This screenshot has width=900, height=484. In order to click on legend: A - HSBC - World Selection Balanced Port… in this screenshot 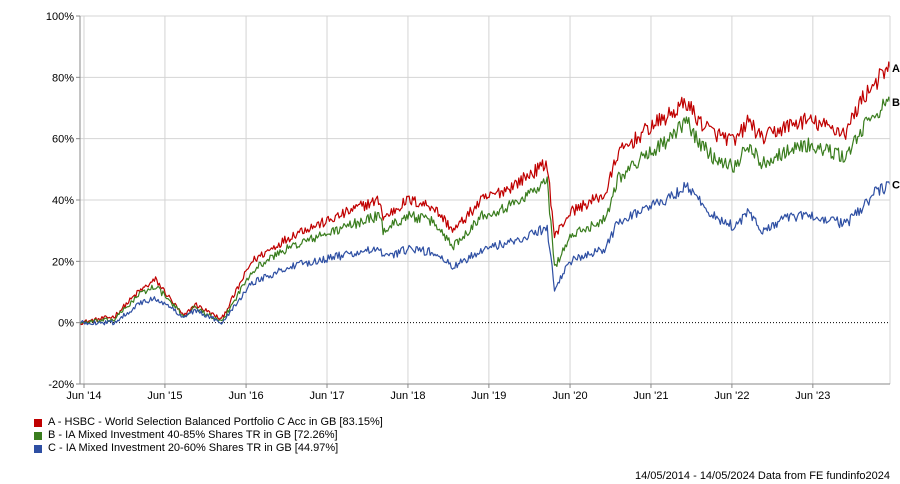, I will do `click(208, 435)`.